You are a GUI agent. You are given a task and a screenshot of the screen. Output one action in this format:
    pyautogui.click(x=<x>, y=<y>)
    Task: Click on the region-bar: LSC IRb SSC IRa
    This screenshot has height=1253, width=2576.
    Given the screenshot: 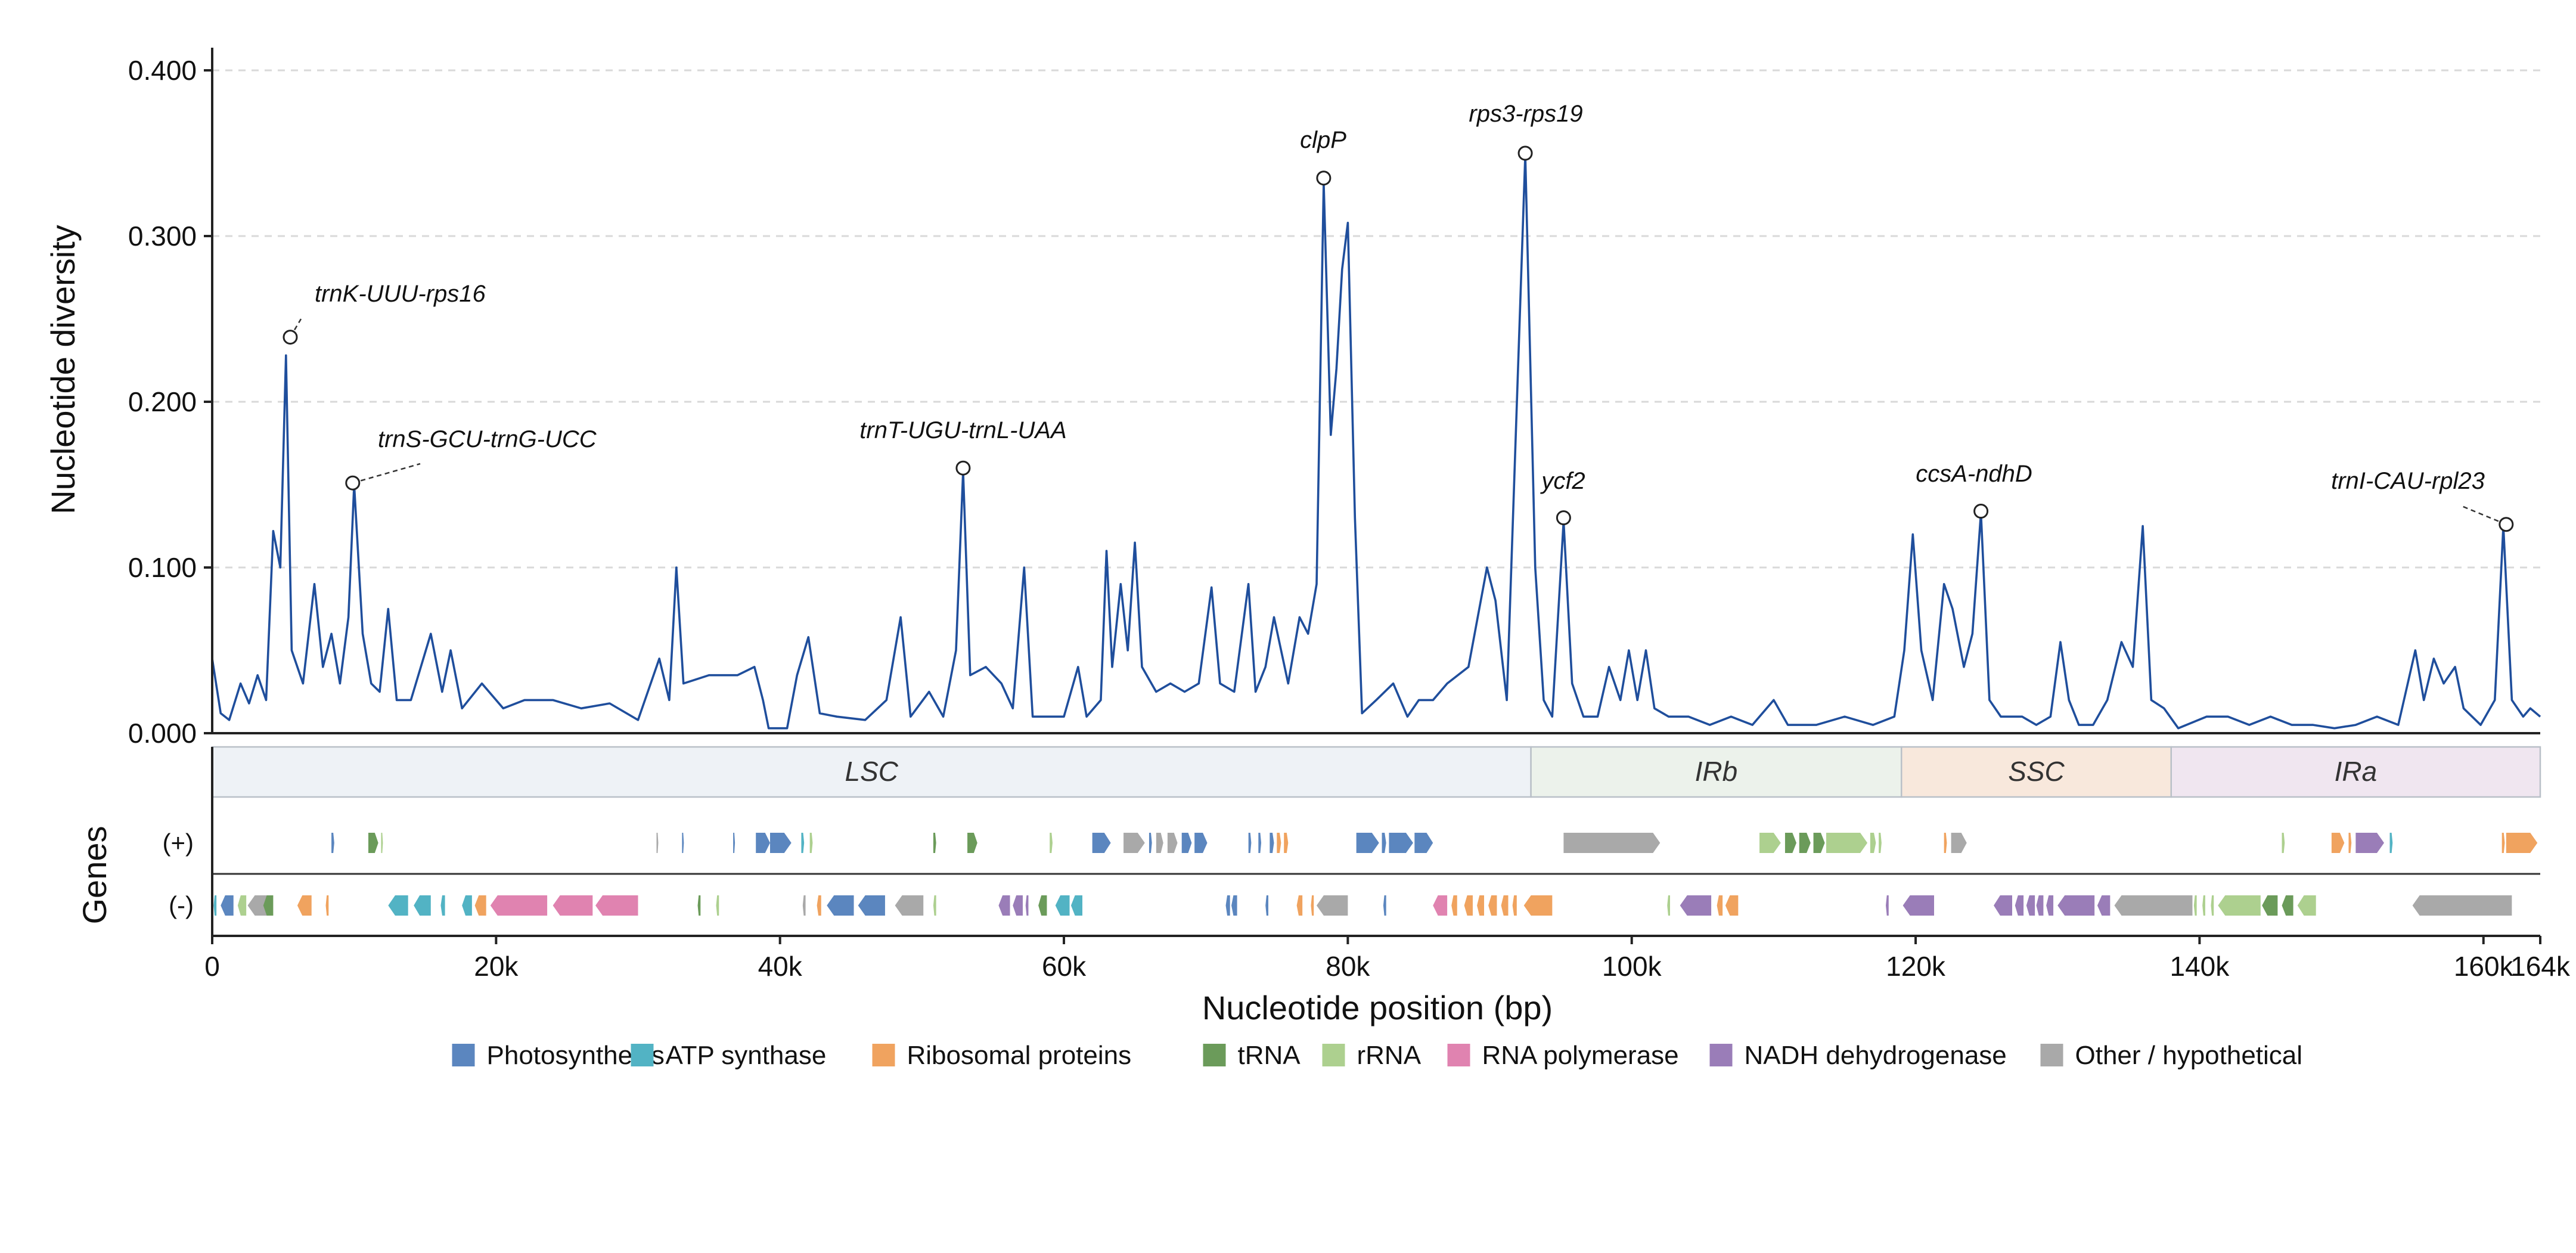 What is the action you would take?
    pyautogui.click(x=1376, y=772)
    